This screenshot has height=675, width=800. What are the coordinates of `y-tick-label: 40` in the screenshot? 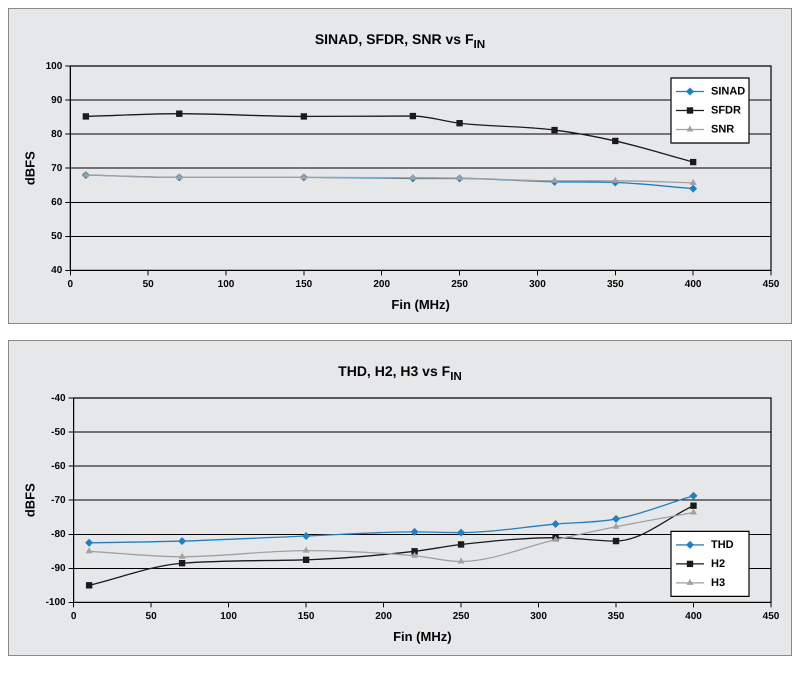 It's located at (57, 270).